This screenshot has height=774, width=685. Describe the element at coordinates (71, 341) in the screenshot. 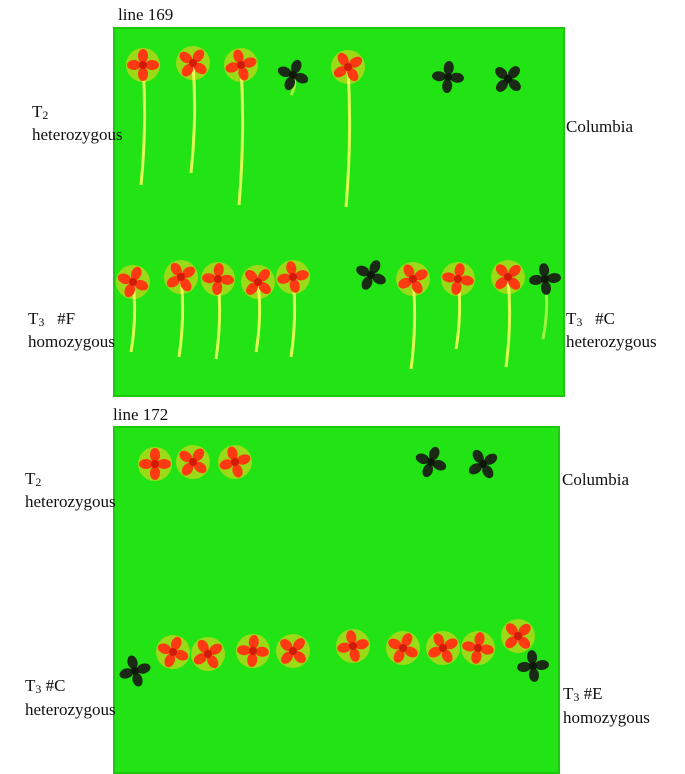

I see `panel-1-bottom-left-zygosity: homozygous` at that location.